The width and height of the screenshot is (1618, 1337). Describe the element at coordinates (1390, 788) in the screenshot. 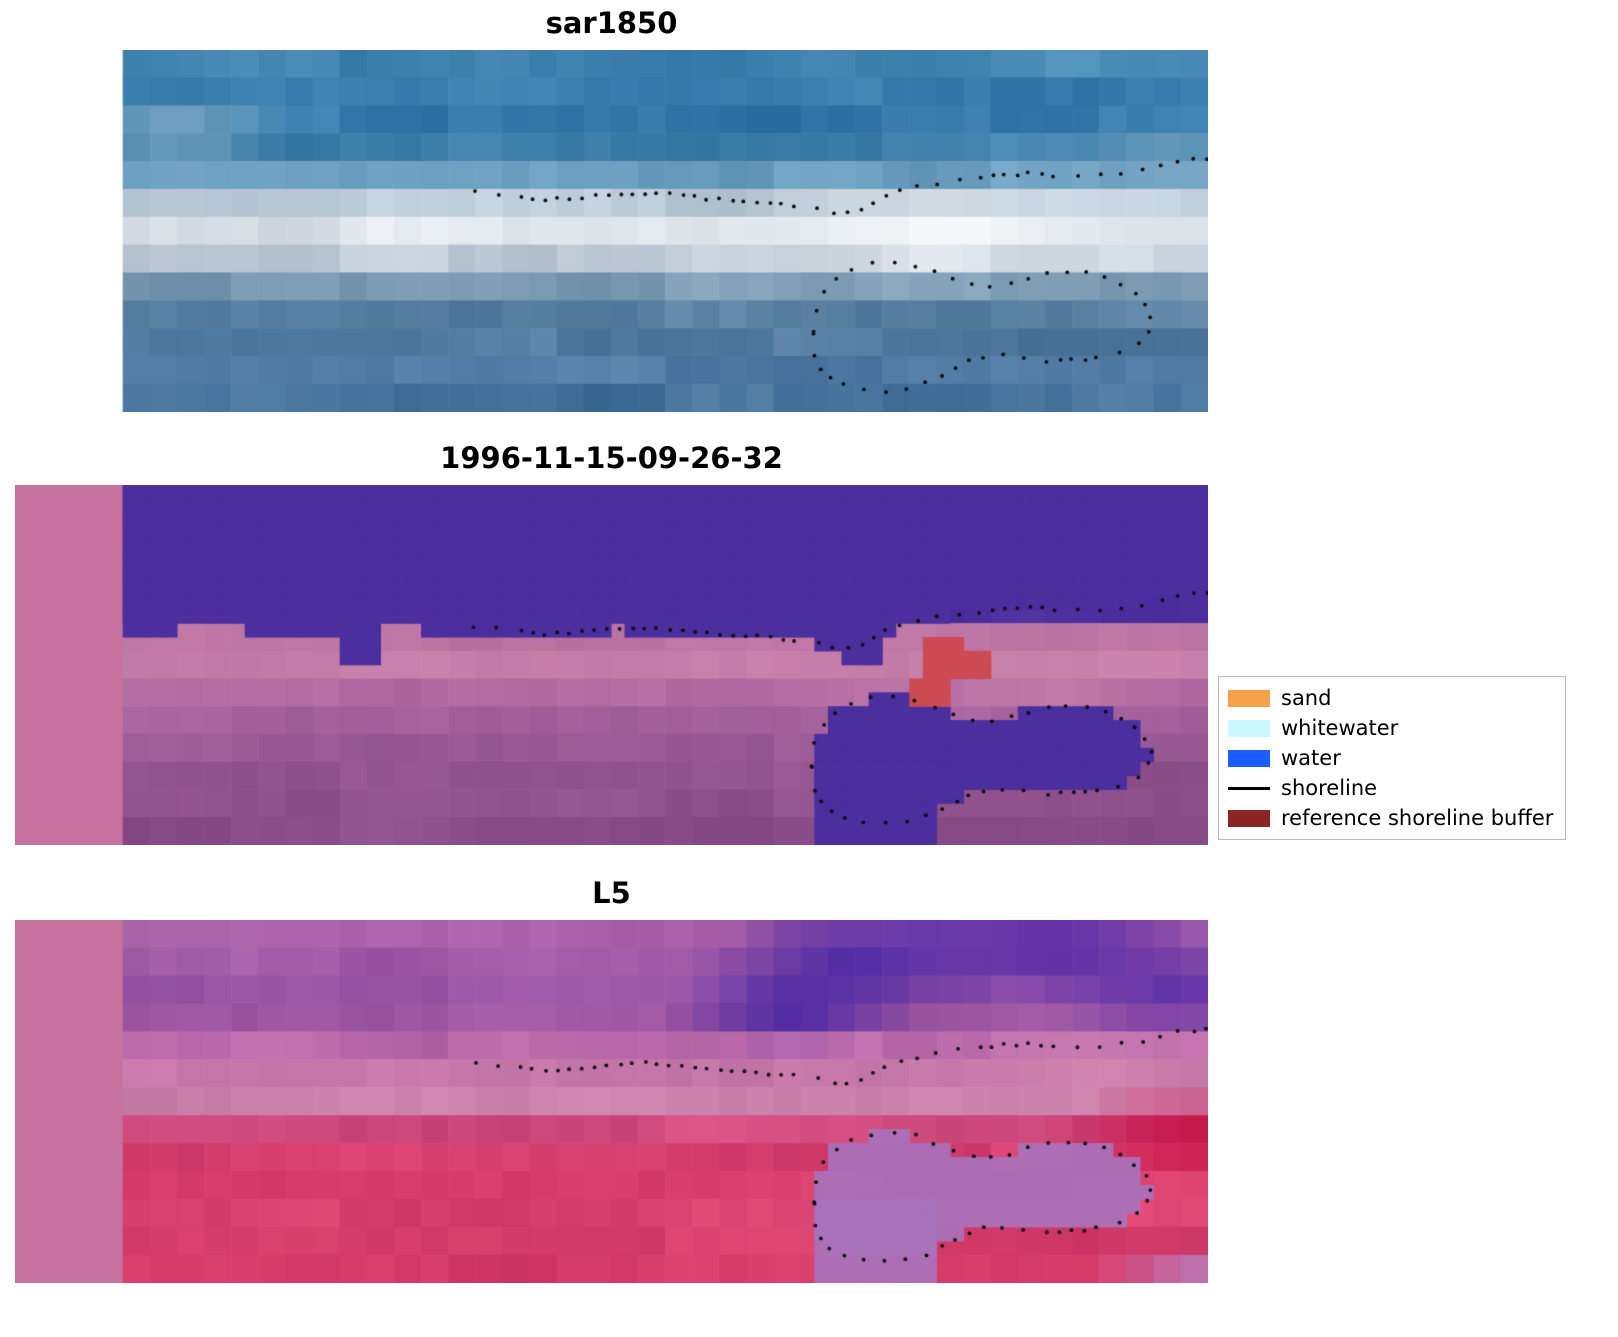

I see `legend-item-shoreline: shoreline` at that location.